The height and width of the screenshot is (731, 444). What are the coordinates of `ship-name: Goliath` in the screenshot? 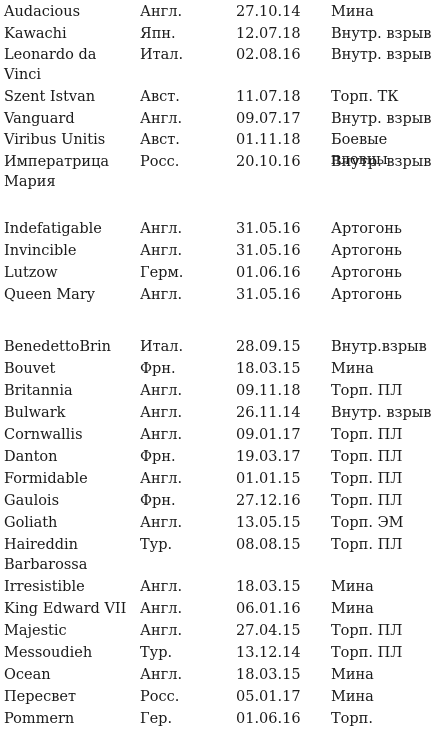 It's located at (31, 523).